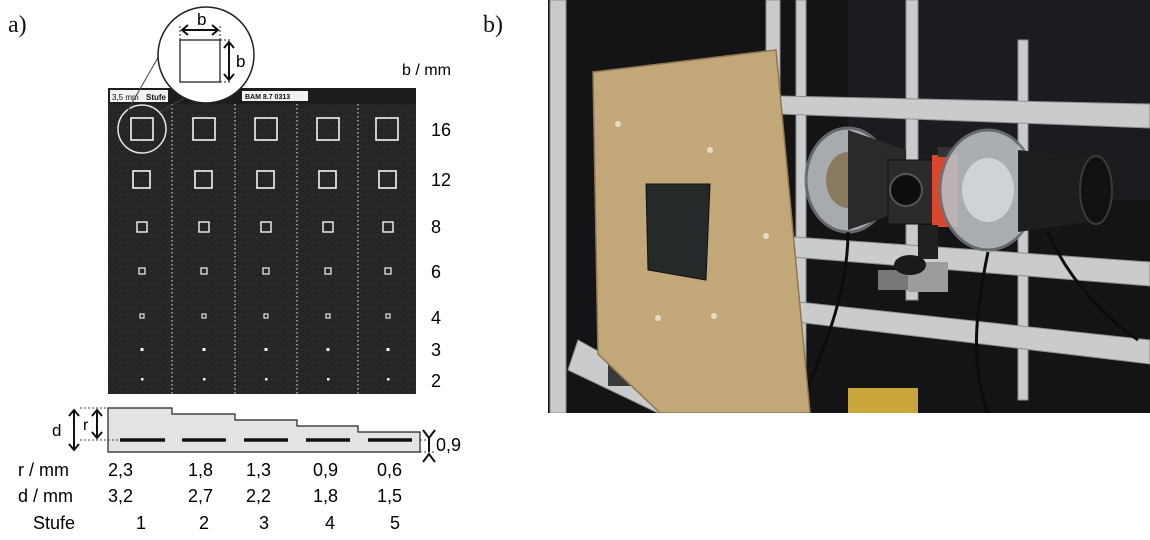 The height and width of the screenshot is (540, 1150). Describe the element at coordinates (448, 445) in the screenshot. I see `thickness-label: 0,9` at that location.